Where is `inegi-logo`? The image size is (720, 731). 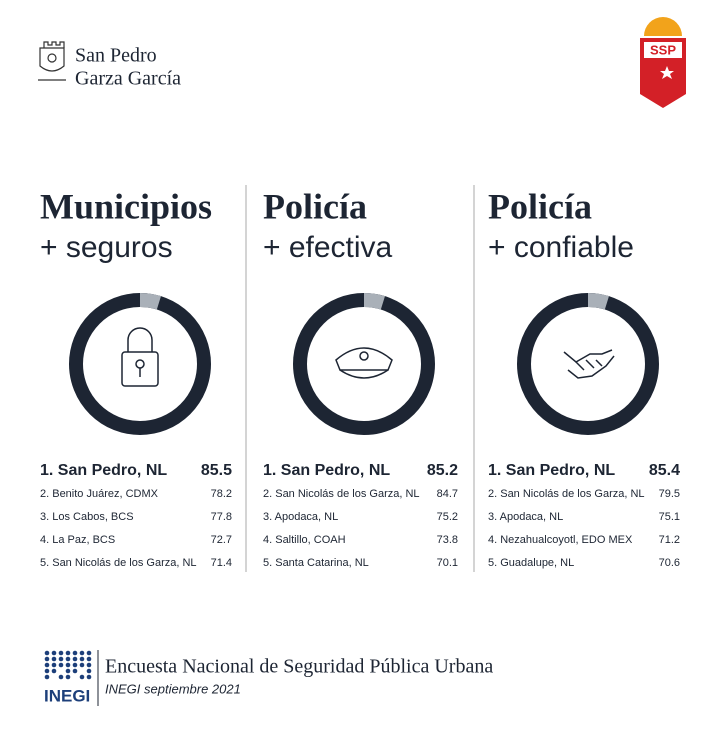
inegi-logo is located at coordinates (68, 665).